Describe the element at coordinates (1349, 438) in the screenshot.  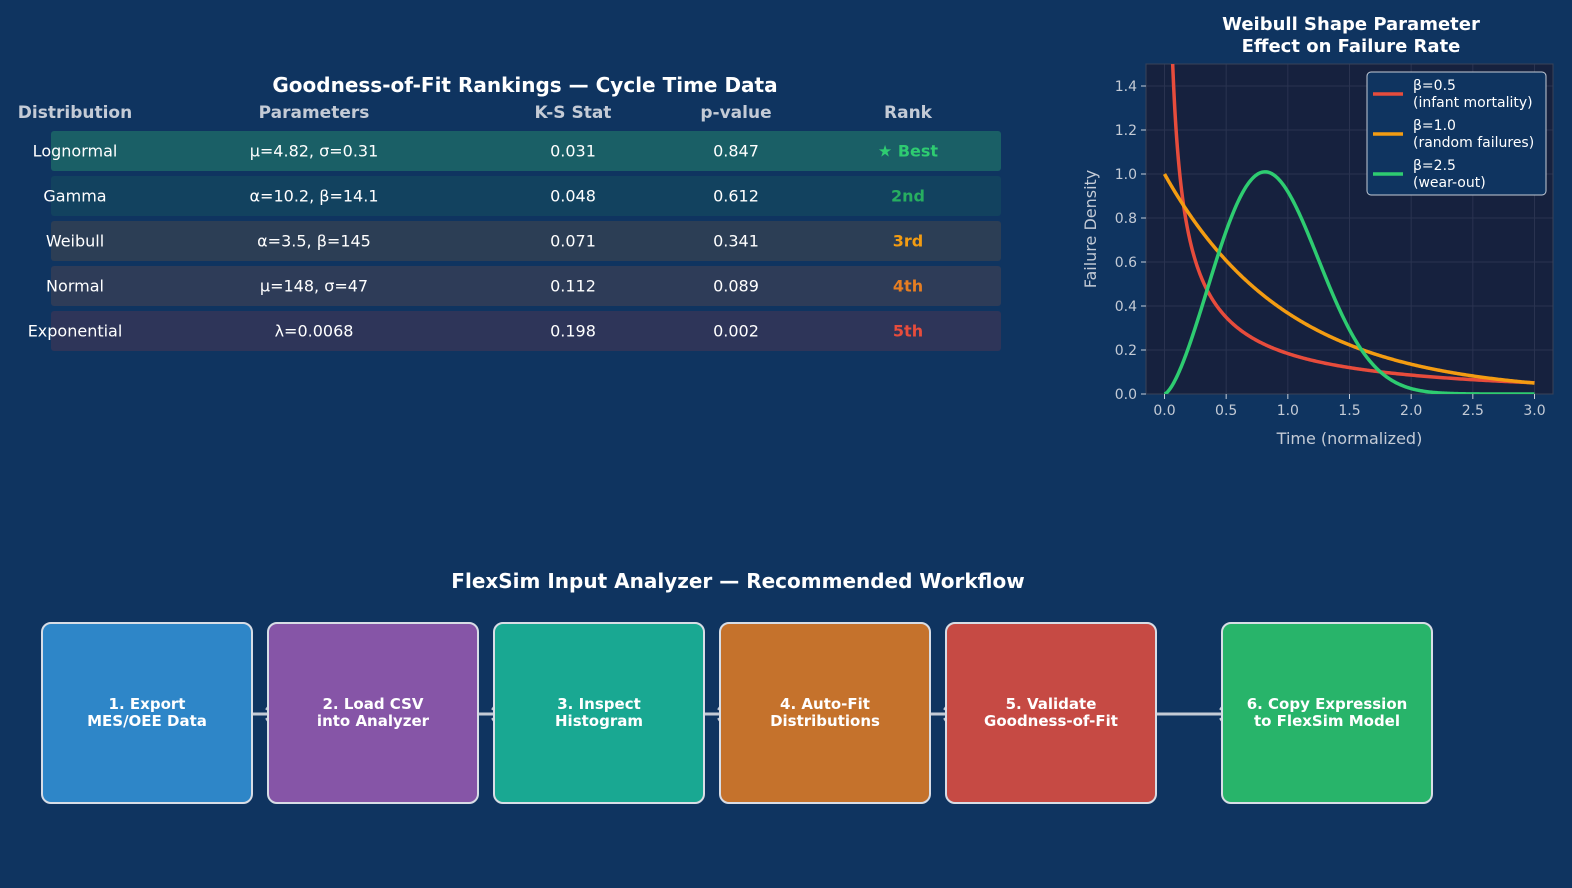
I see `x-axis-label: Time (normalized)` at that location.